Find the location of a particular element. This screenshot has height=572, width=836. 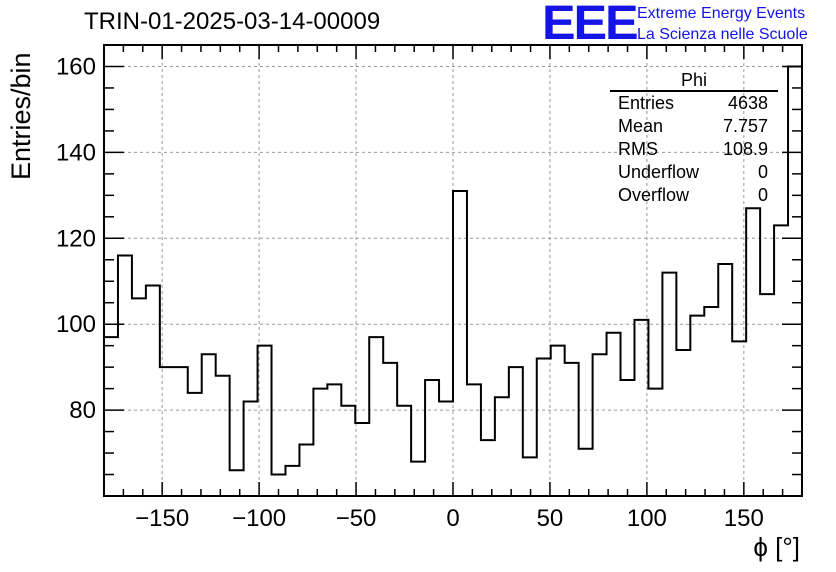

stats-row-underflow: Underflow 0 is located at coordinates (694, 172).